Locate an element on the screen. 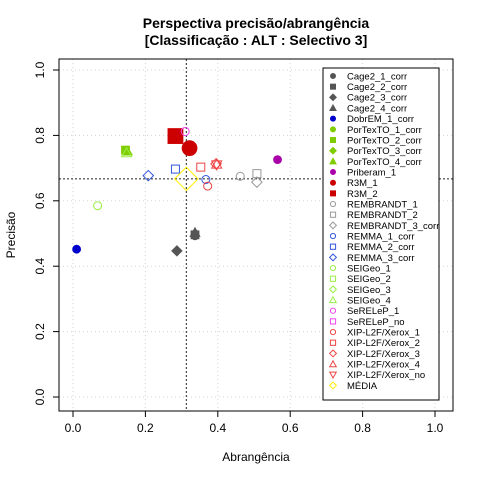  legend-entry-14: REMBRANDT_3_corr is located at coordinates (393, 226).